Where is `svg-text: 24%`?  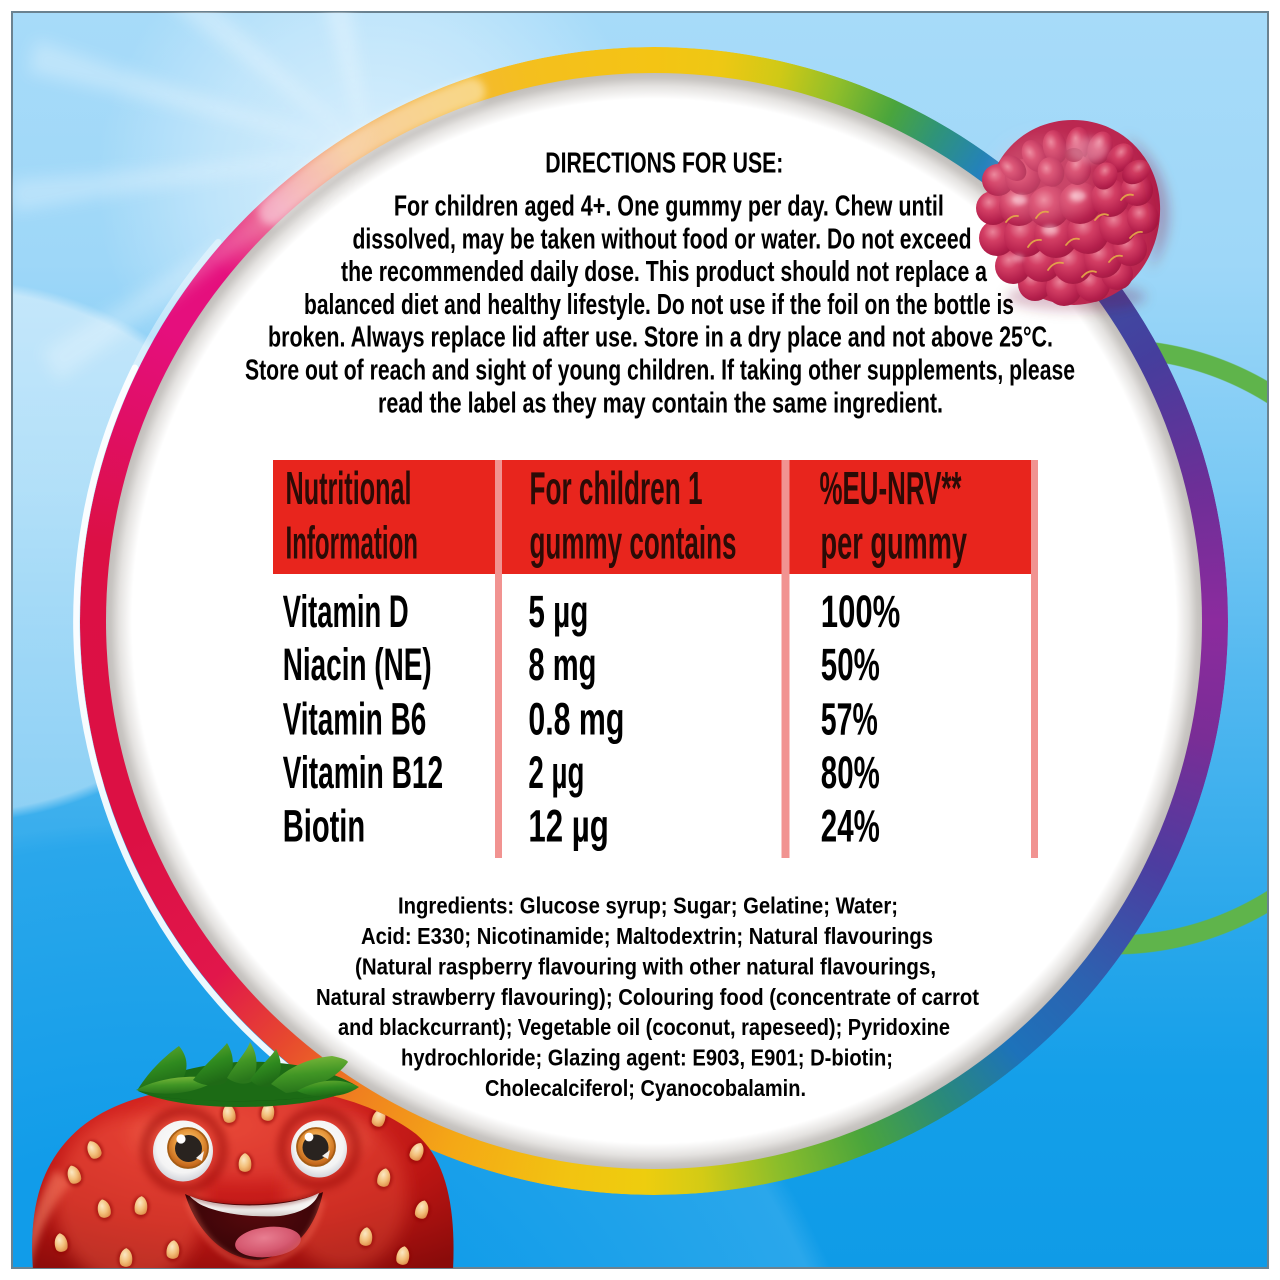 svg-text: 24% is located at coordinates (850, 826).